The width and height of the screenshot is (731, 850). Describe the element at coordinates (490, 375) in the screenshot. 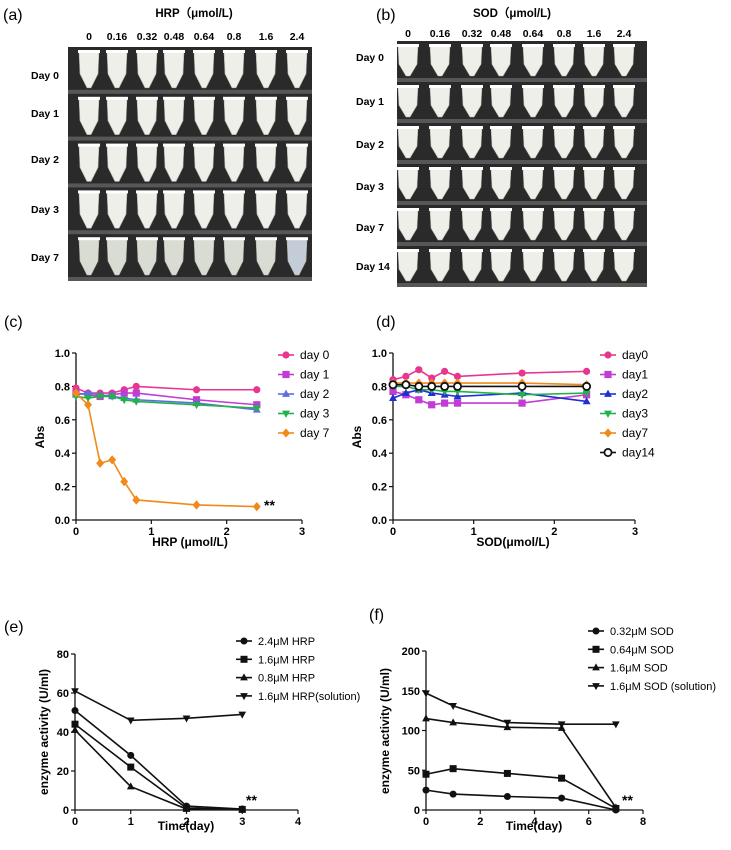

I see `series-day0` at that location.